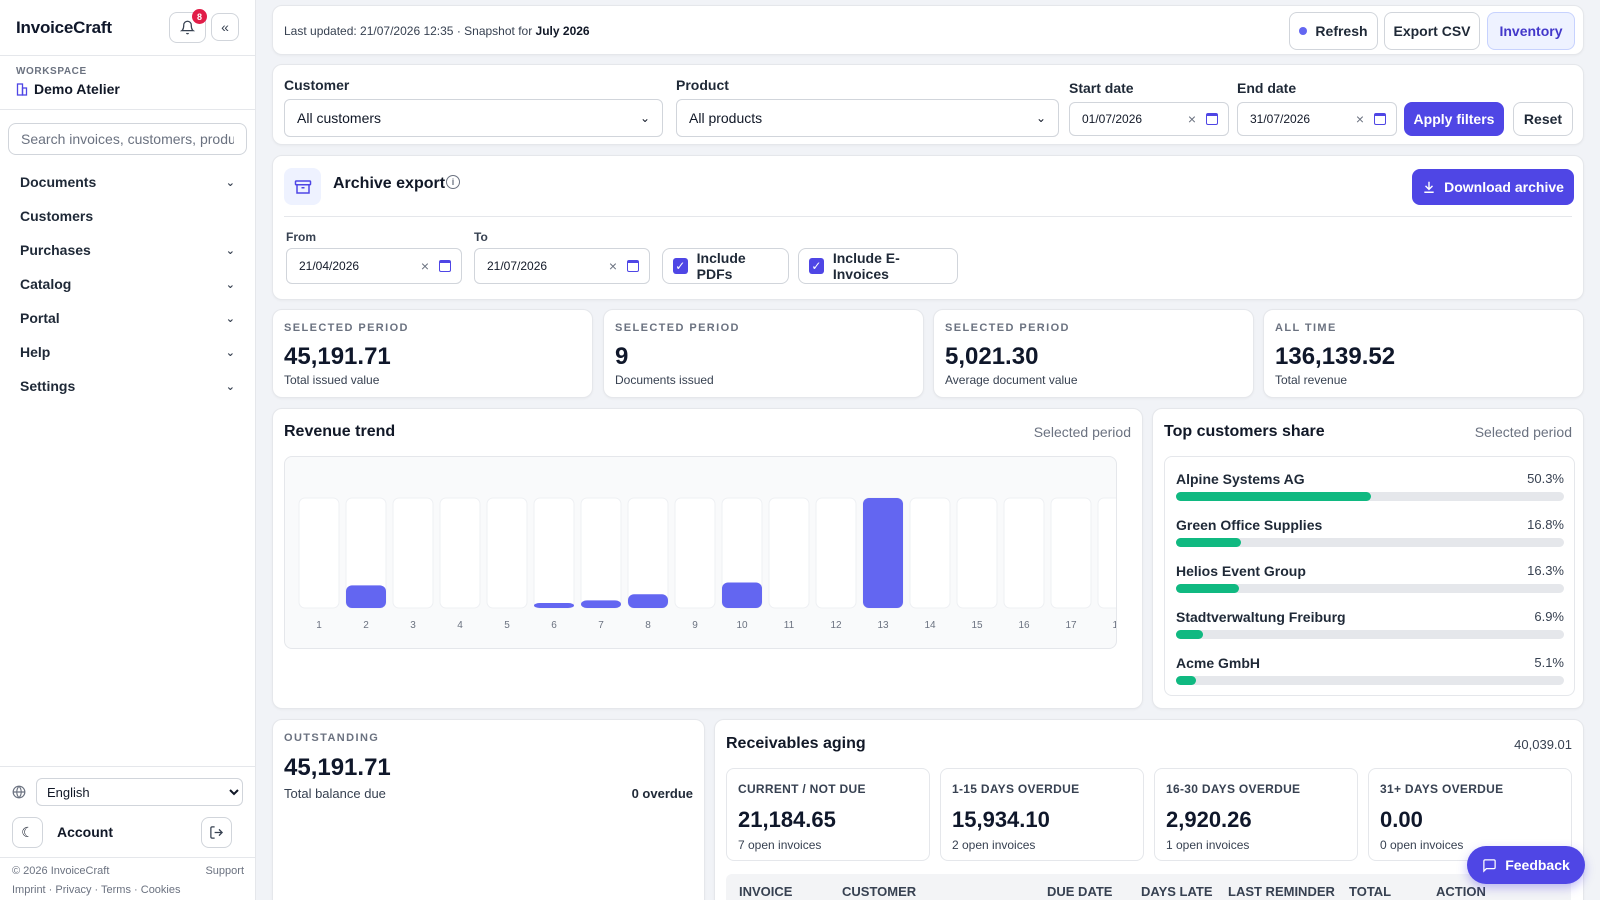 This screenshot has height=900, width=1600. I want to click on theme-toggle-button: ☾, so click(27, 832).